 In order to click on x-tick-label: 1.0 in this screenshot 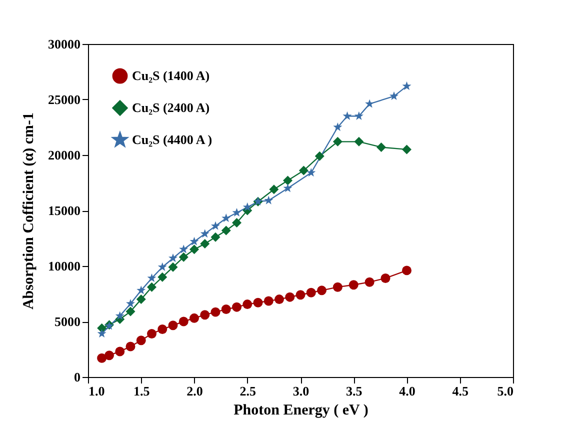, I will do `click(96, 391)`.